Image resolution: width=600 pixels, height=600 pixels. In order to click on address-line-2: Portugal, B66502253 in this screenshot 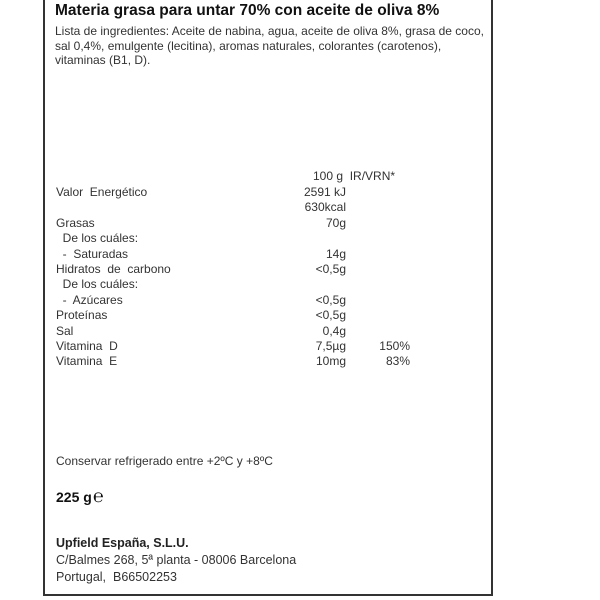, I will do `click(116, 577)`.